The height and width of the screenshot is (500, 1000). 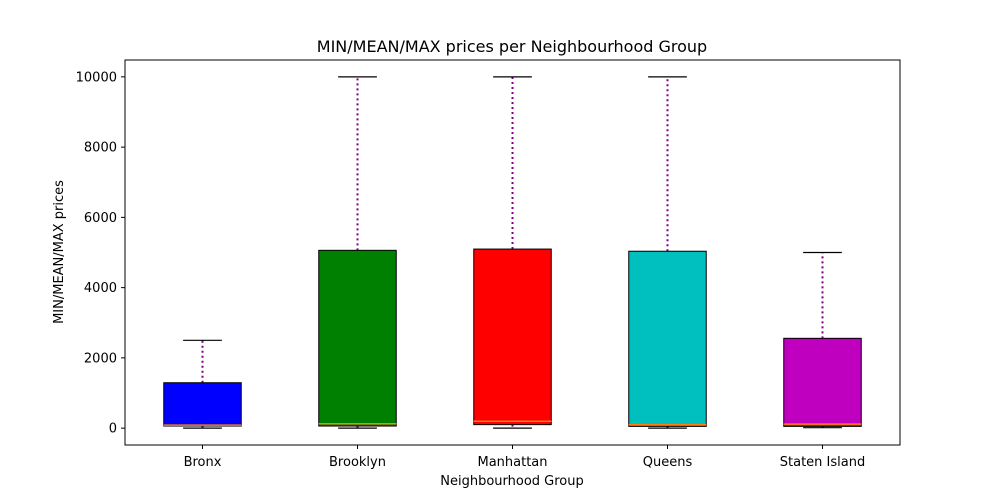 I want to click on y-tick-label: 2000, so click(x=100, y=358).